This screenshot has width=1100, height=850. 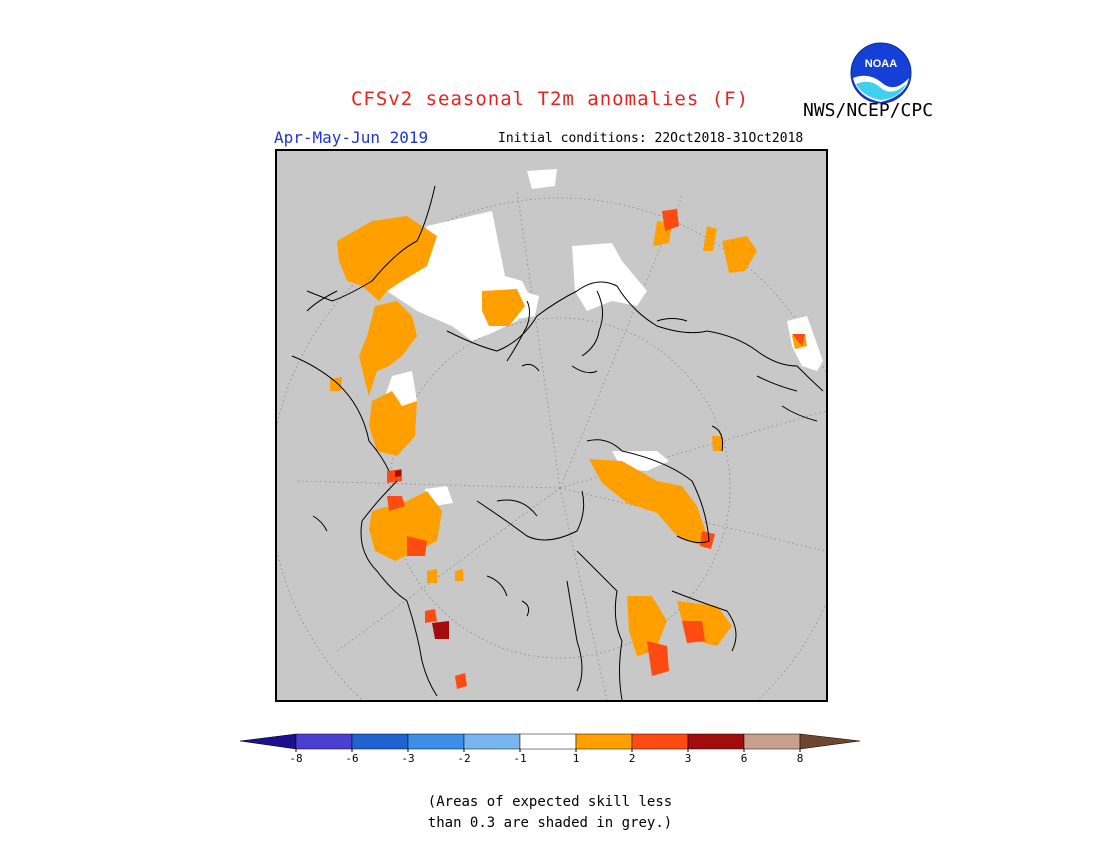 I want to click on warm-anomaly-3-6-areas, so click(x=422, y=554).